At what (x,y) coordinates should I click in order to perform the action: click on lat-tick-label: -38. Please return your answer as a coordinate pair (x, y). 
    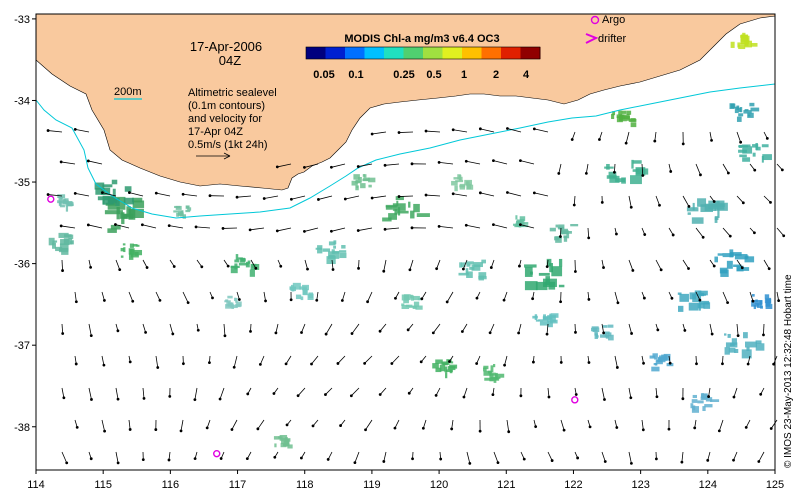
    Looking at the image, I should click on (22, 428).